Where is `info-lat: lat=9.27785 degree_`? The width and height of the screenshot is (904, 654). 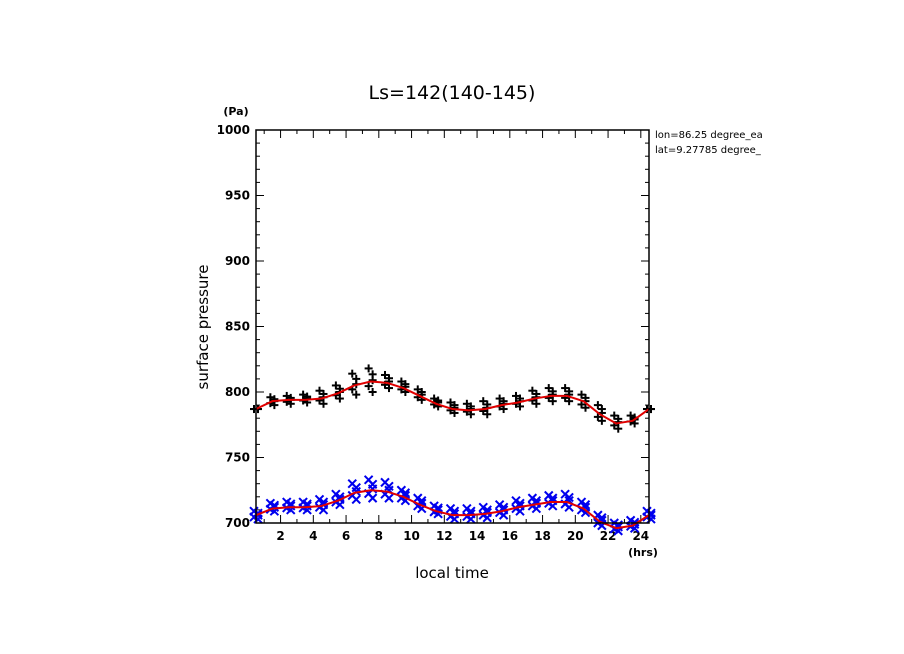 info-lat: lat=9.27785 degree_ is located at coordinates (708, 150).